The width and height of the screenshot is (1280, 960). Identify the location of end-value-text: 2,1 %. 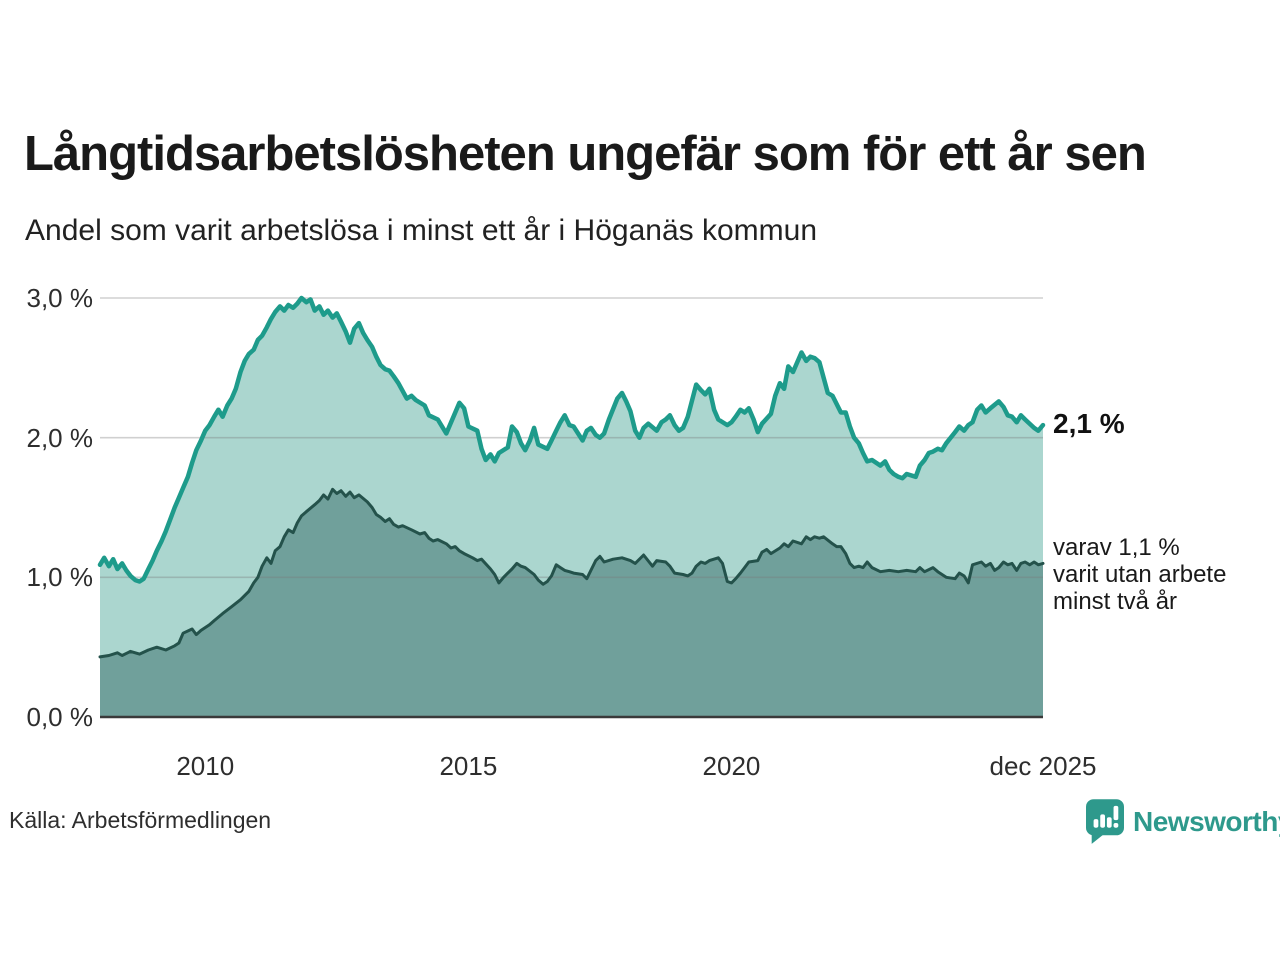
(1089, 423).